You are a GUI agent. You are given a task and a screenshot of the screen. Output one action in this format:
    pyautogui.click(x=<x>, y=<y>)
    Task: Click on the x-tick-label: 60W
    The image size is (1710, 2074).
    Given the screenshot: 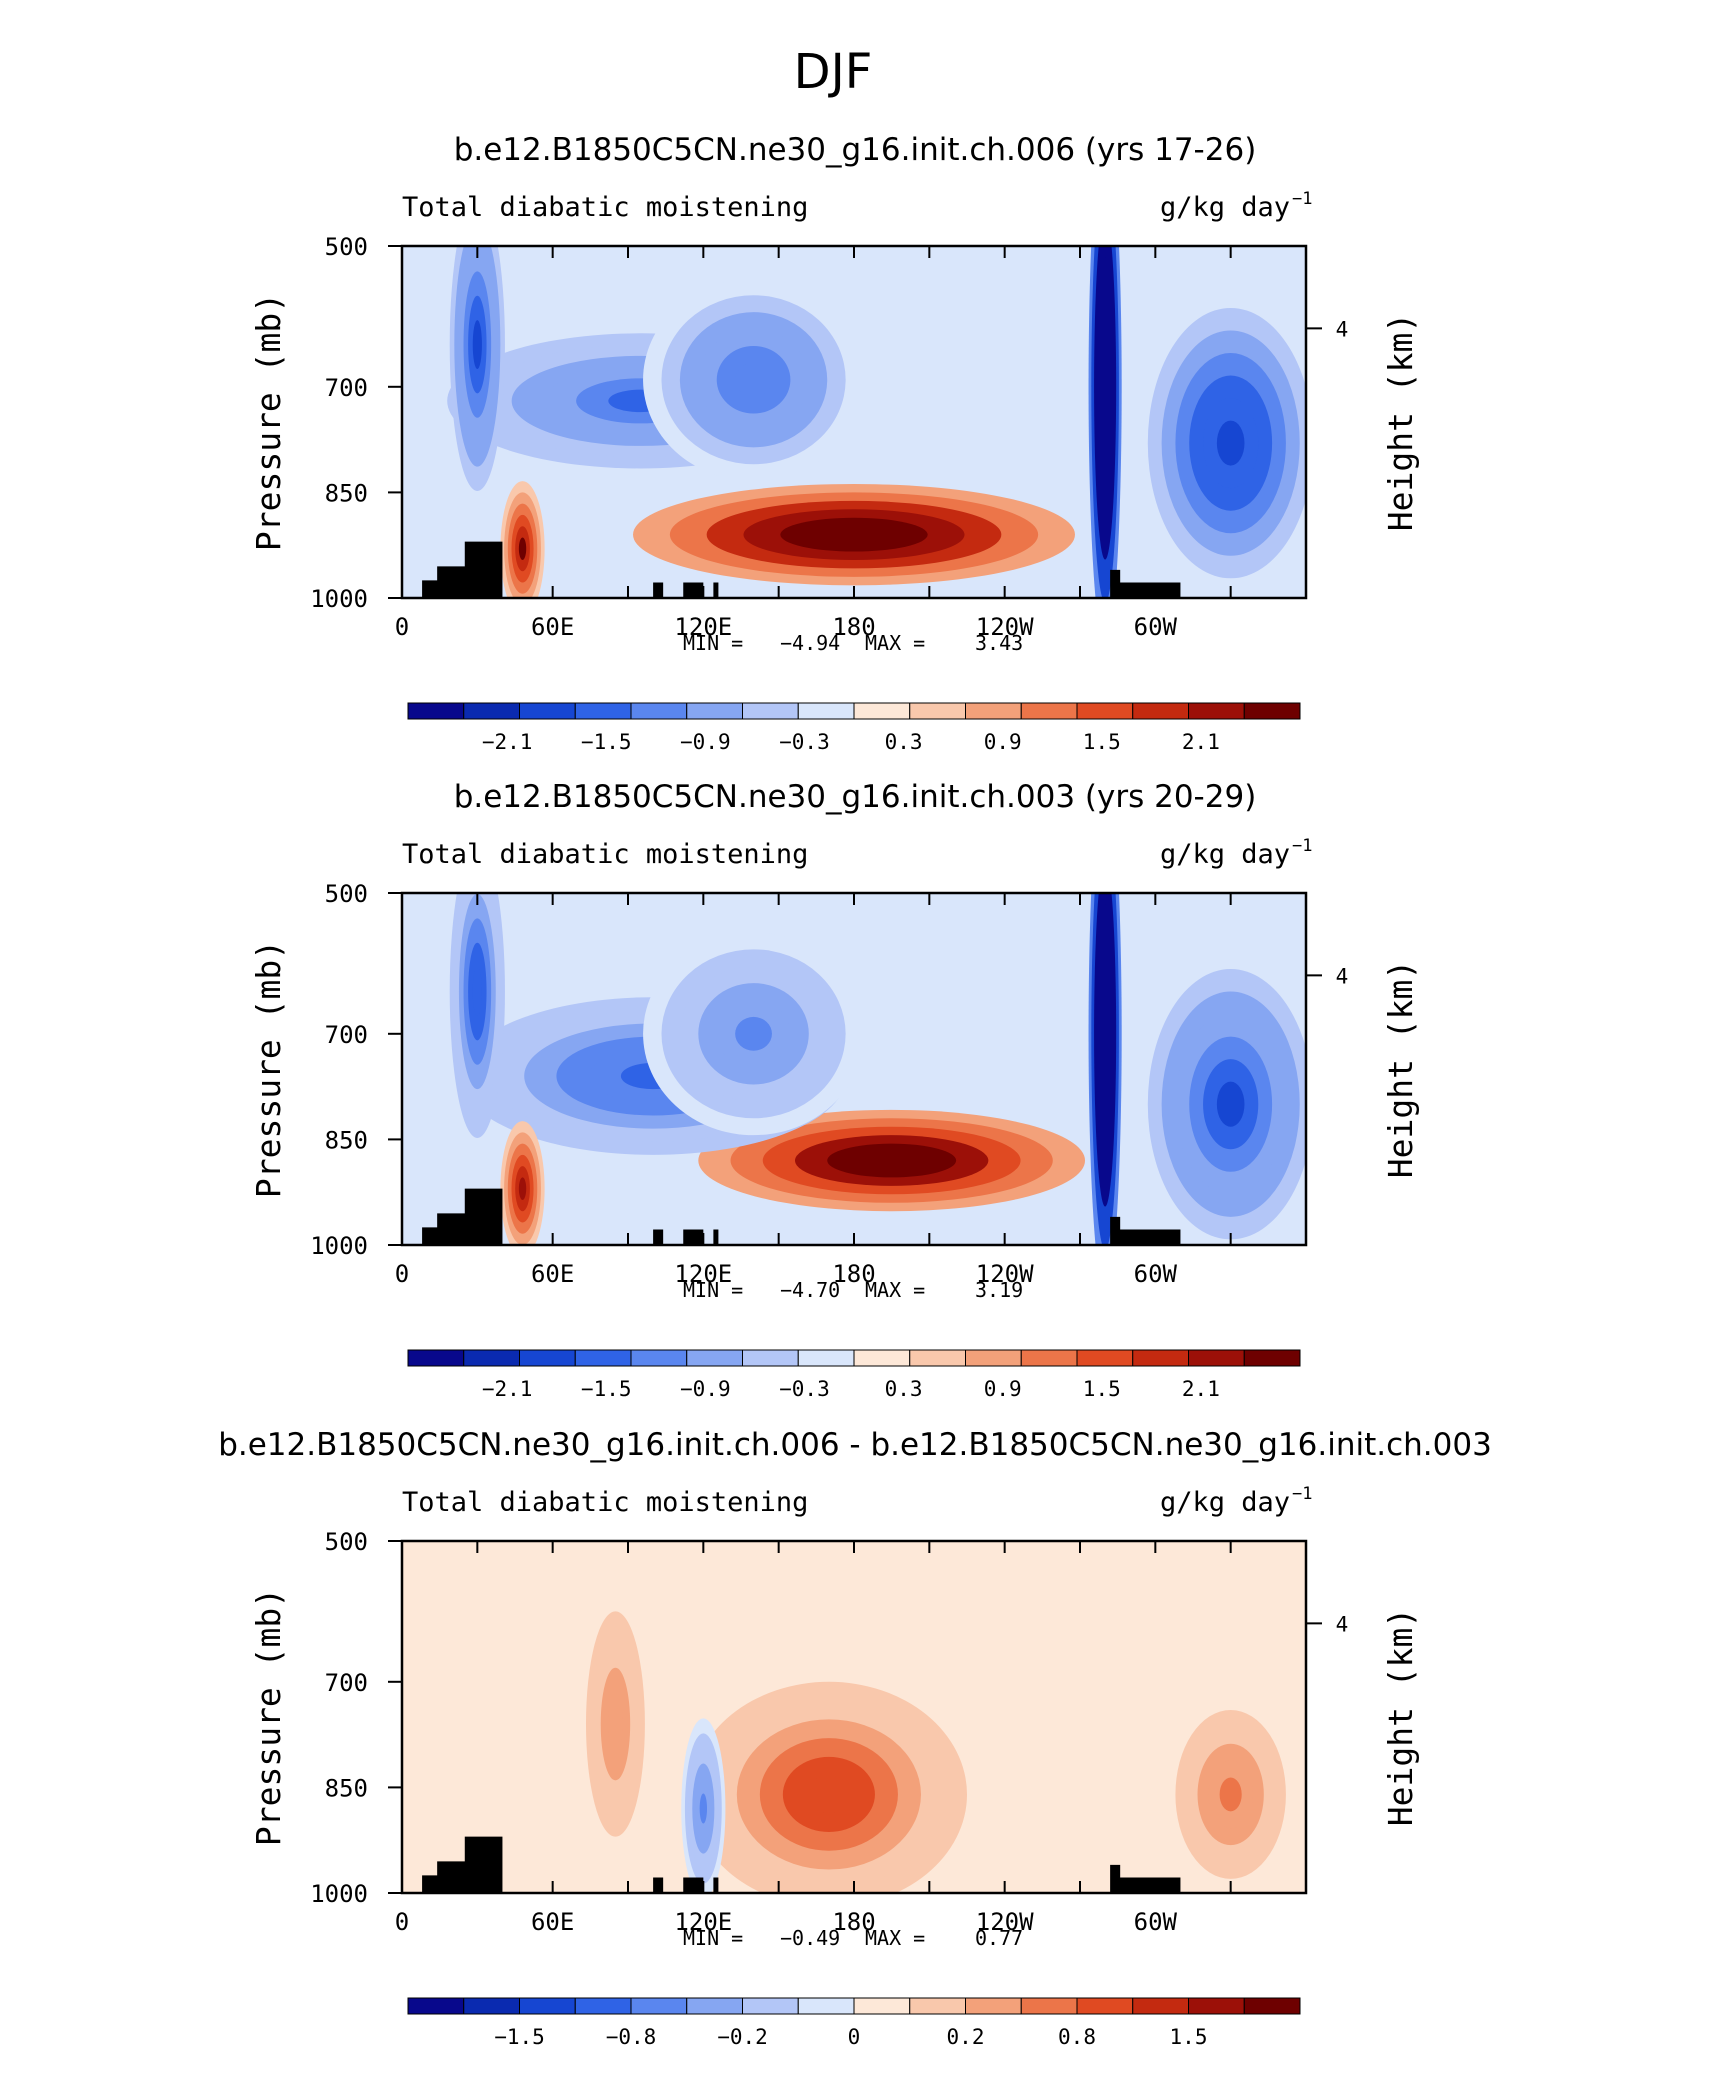 What is the action you would take?
    pyautogui.click(x=1156, y=627)
    